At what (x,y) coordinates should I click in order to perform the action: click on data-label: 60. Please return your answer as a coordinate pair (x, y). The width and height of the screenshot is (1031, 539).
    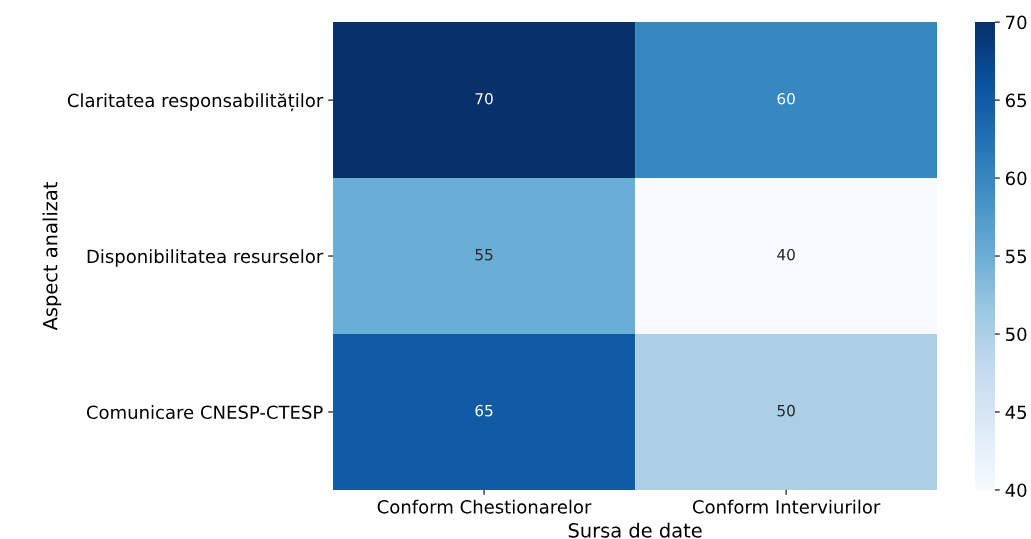
    Looking at the image, I should click on (786, 98).